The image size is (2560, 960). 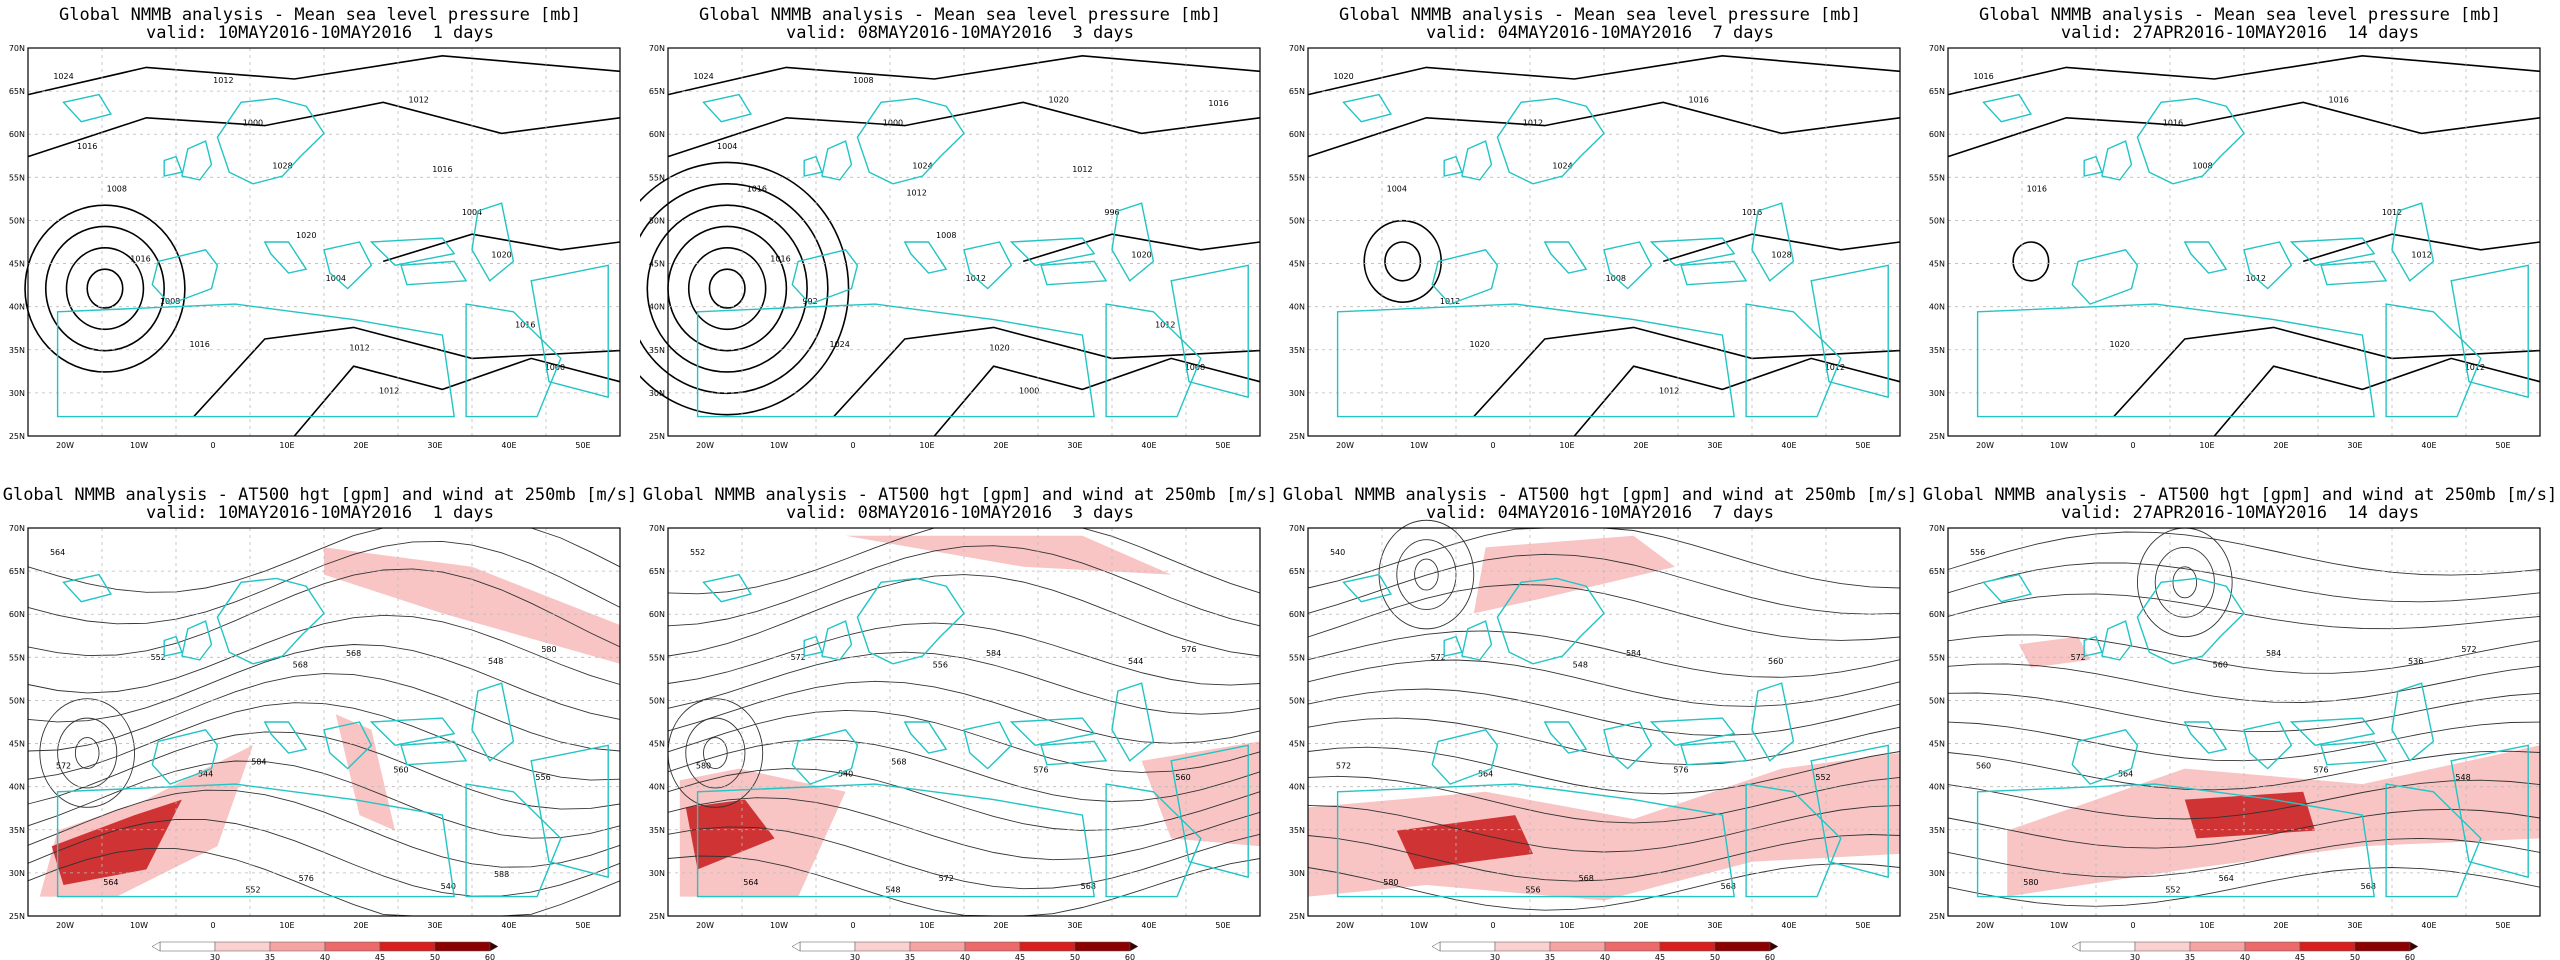 I want to click on lat-label: 65N, so click(x=1297, y=571).